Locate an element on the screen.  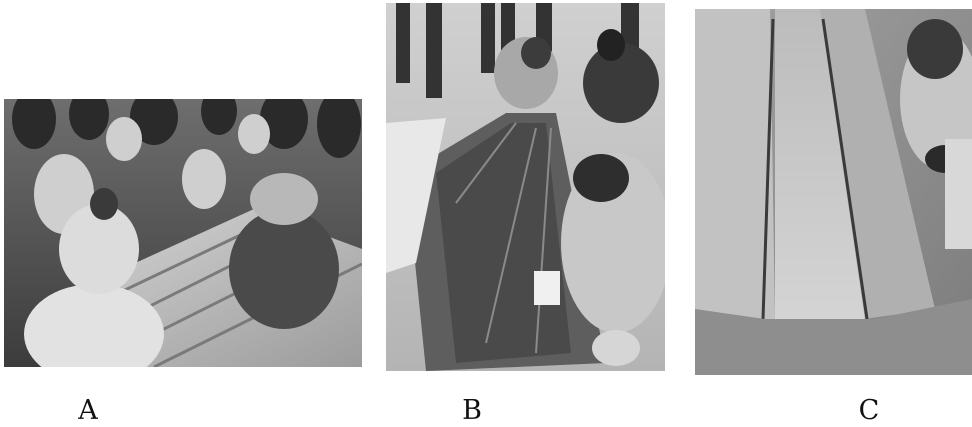
panel-label-b: B is located at coordinates (472, 410).